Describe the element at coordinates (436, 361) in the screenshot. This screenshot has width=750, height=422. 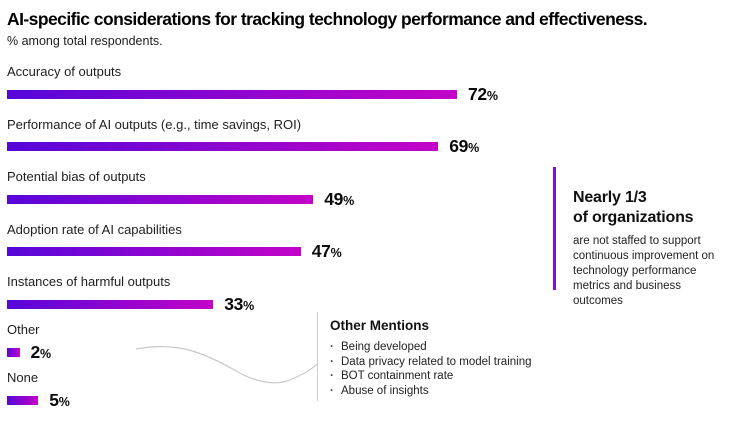
I see `other-mentions-item-text: Data privacy related to model training` at that location.